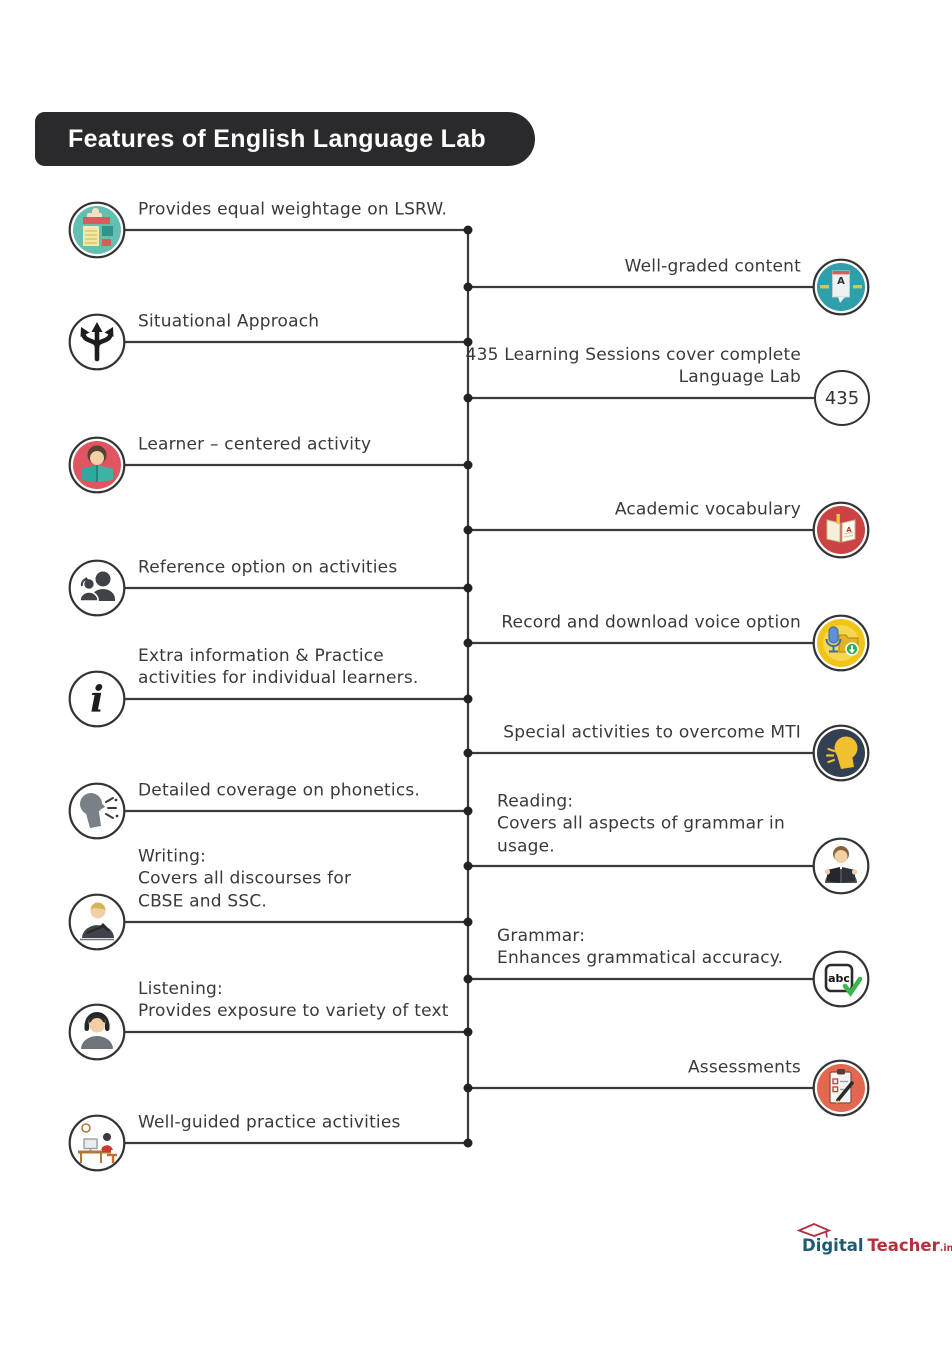 The height and width of the screenshot is (1347, 952). What do you see at coordinates (841, 753) in the screenshot?
I see `mti-icon` at bounding box center [841, 753].